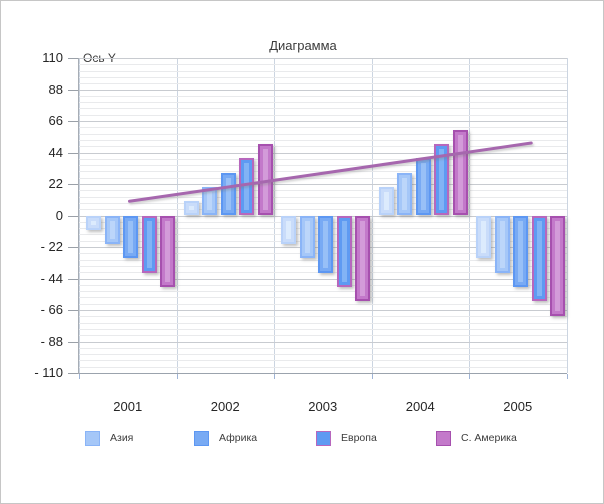  Describe the element at coordinates (225, 406) in the screenshot. I see `x-category-label: 2002` at that location.